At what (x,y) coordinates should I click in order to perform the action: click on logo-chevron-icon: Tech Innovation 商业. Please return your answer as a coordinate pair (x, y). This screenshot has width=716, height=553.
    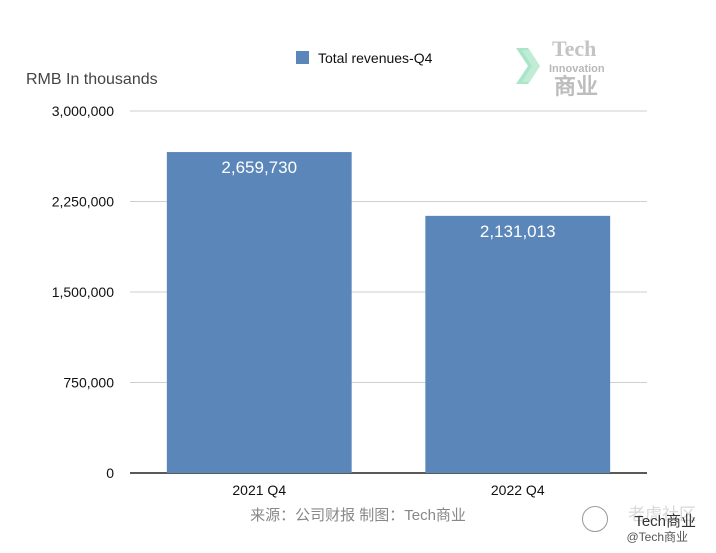
    Looking at the image, I should click on (560, 67).